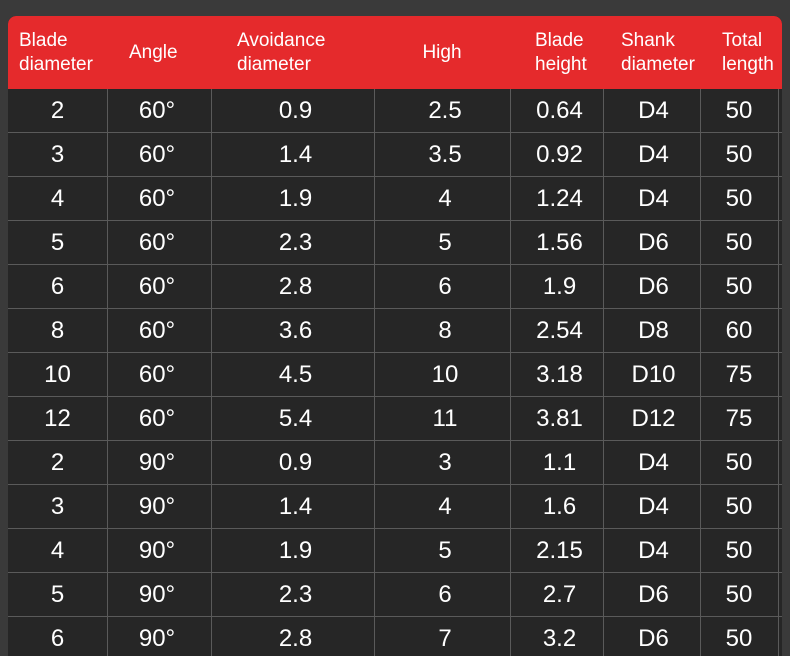 This screenshot has width=790, height=656. I want to click on table-row: 8 60° 3.6 8 2.54 D8 60, so click(395, 331).